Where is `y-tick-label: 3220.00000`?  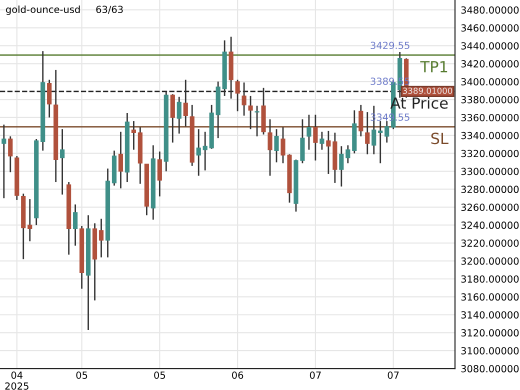 y-tick-label: 3220.00000 is located at coordinates (490, 243).